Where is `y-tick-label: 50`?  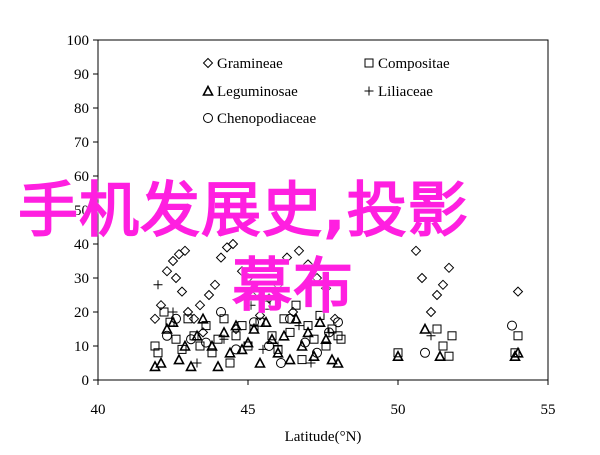 y-tick-label: 50 is located at coordinates (81, 211).